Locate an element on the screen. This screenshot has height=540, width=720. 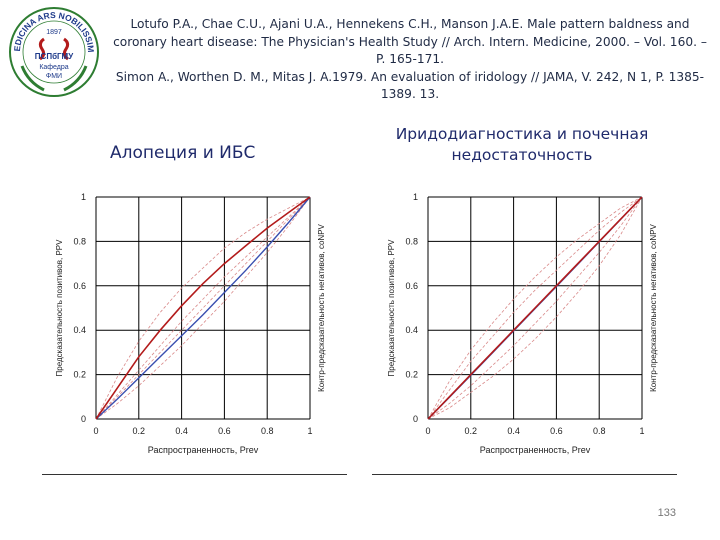
series-line-conpv-lower is located at coordinates (203, 308).